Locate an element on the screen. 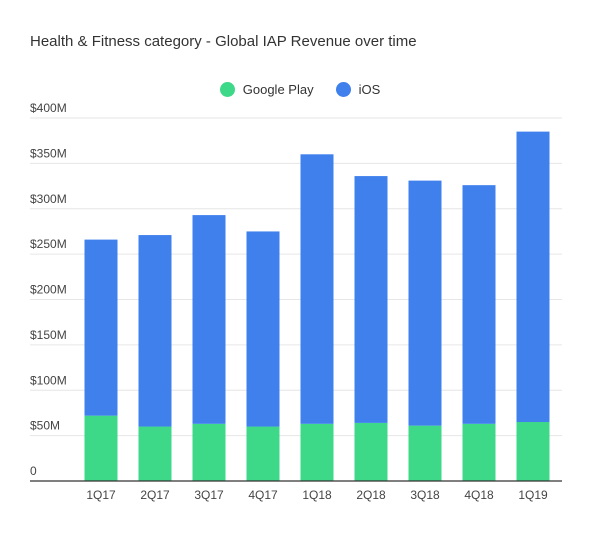 This screenshot has height=533, width=600. legend-item-google-play: Google Play is located at coordinates (266, 89).